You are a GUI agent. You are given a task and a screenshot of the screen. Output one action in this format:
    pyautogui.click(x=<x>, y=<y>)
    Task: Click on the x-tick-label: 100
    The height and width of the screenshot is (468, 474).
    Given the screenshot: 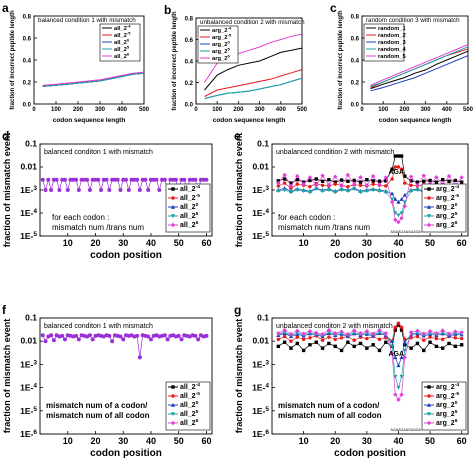 What is the action you would take?
    pyautogui.click(x=56, y=110)
    